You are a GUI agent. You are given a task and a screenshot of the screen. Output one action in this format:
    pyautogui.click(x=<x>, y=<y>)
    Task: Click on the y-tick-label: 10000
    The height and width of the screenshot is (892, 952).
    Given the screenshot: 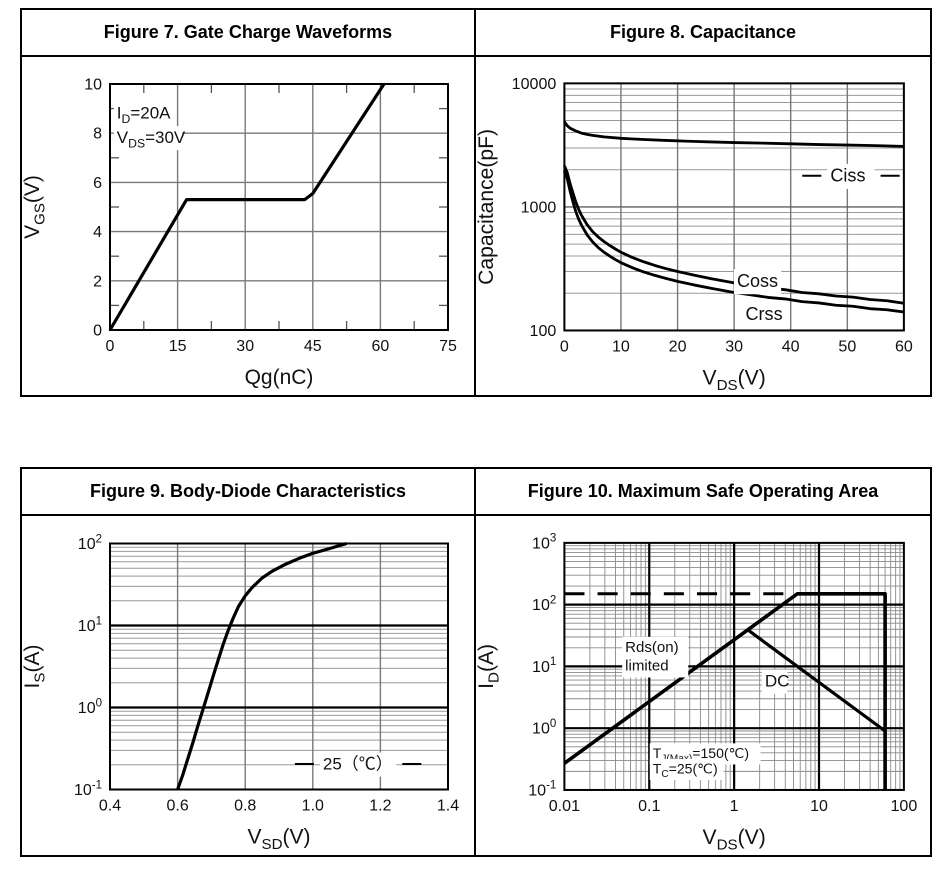 What is the action you would take?
    pyautogui.click(x=534, y=84)
    